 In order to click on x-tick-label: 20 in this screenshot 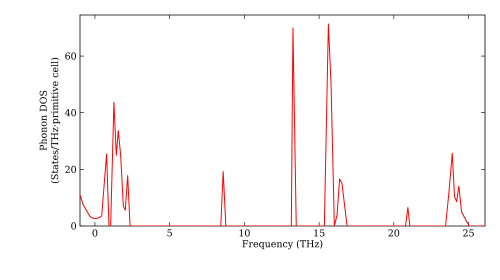, I will do `click(394, 233)`.